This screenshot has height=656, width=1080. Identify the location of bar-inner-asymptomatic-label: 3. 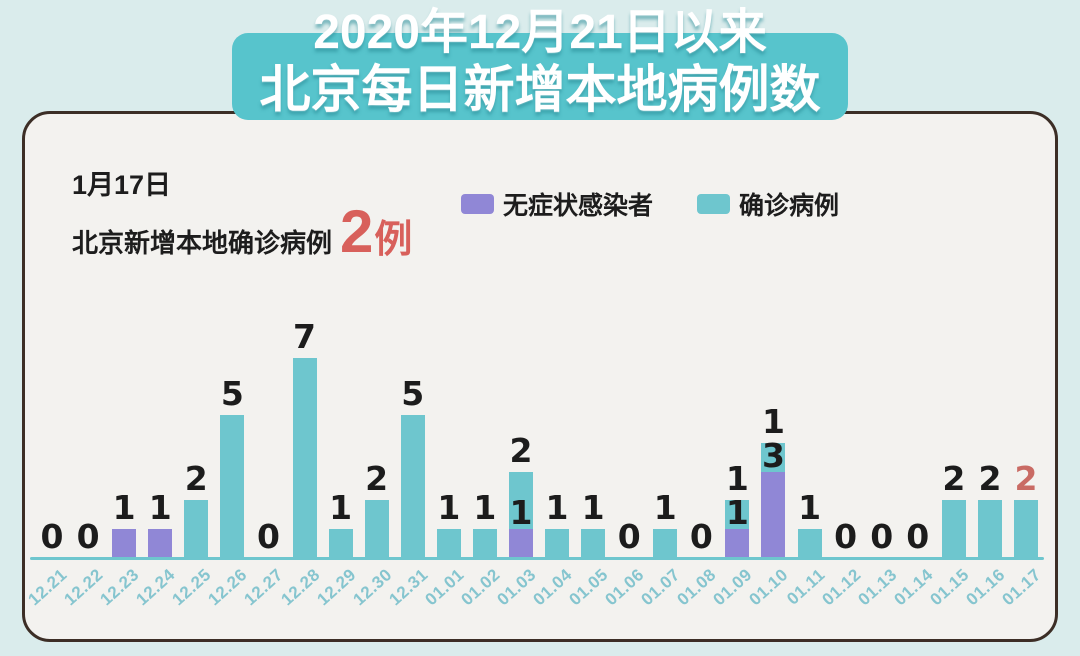
(773, 455).